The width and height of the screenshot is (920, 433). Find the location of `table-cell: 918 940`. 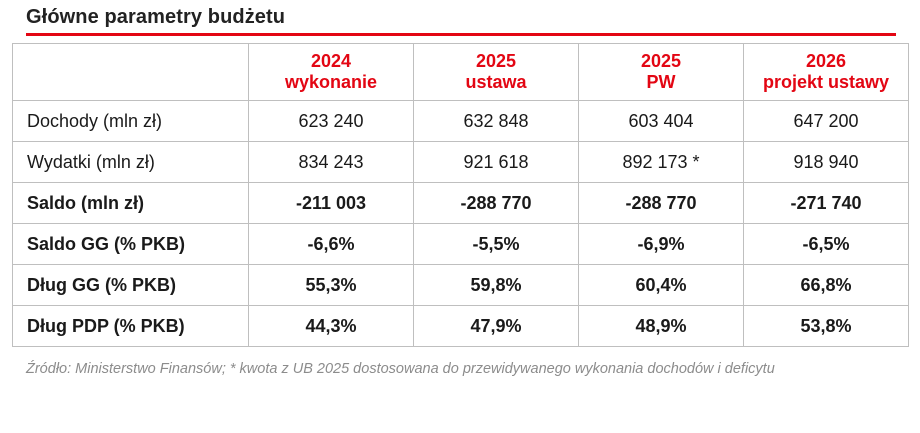

table-cell: 918 940 is located at coordinates (826, 162).